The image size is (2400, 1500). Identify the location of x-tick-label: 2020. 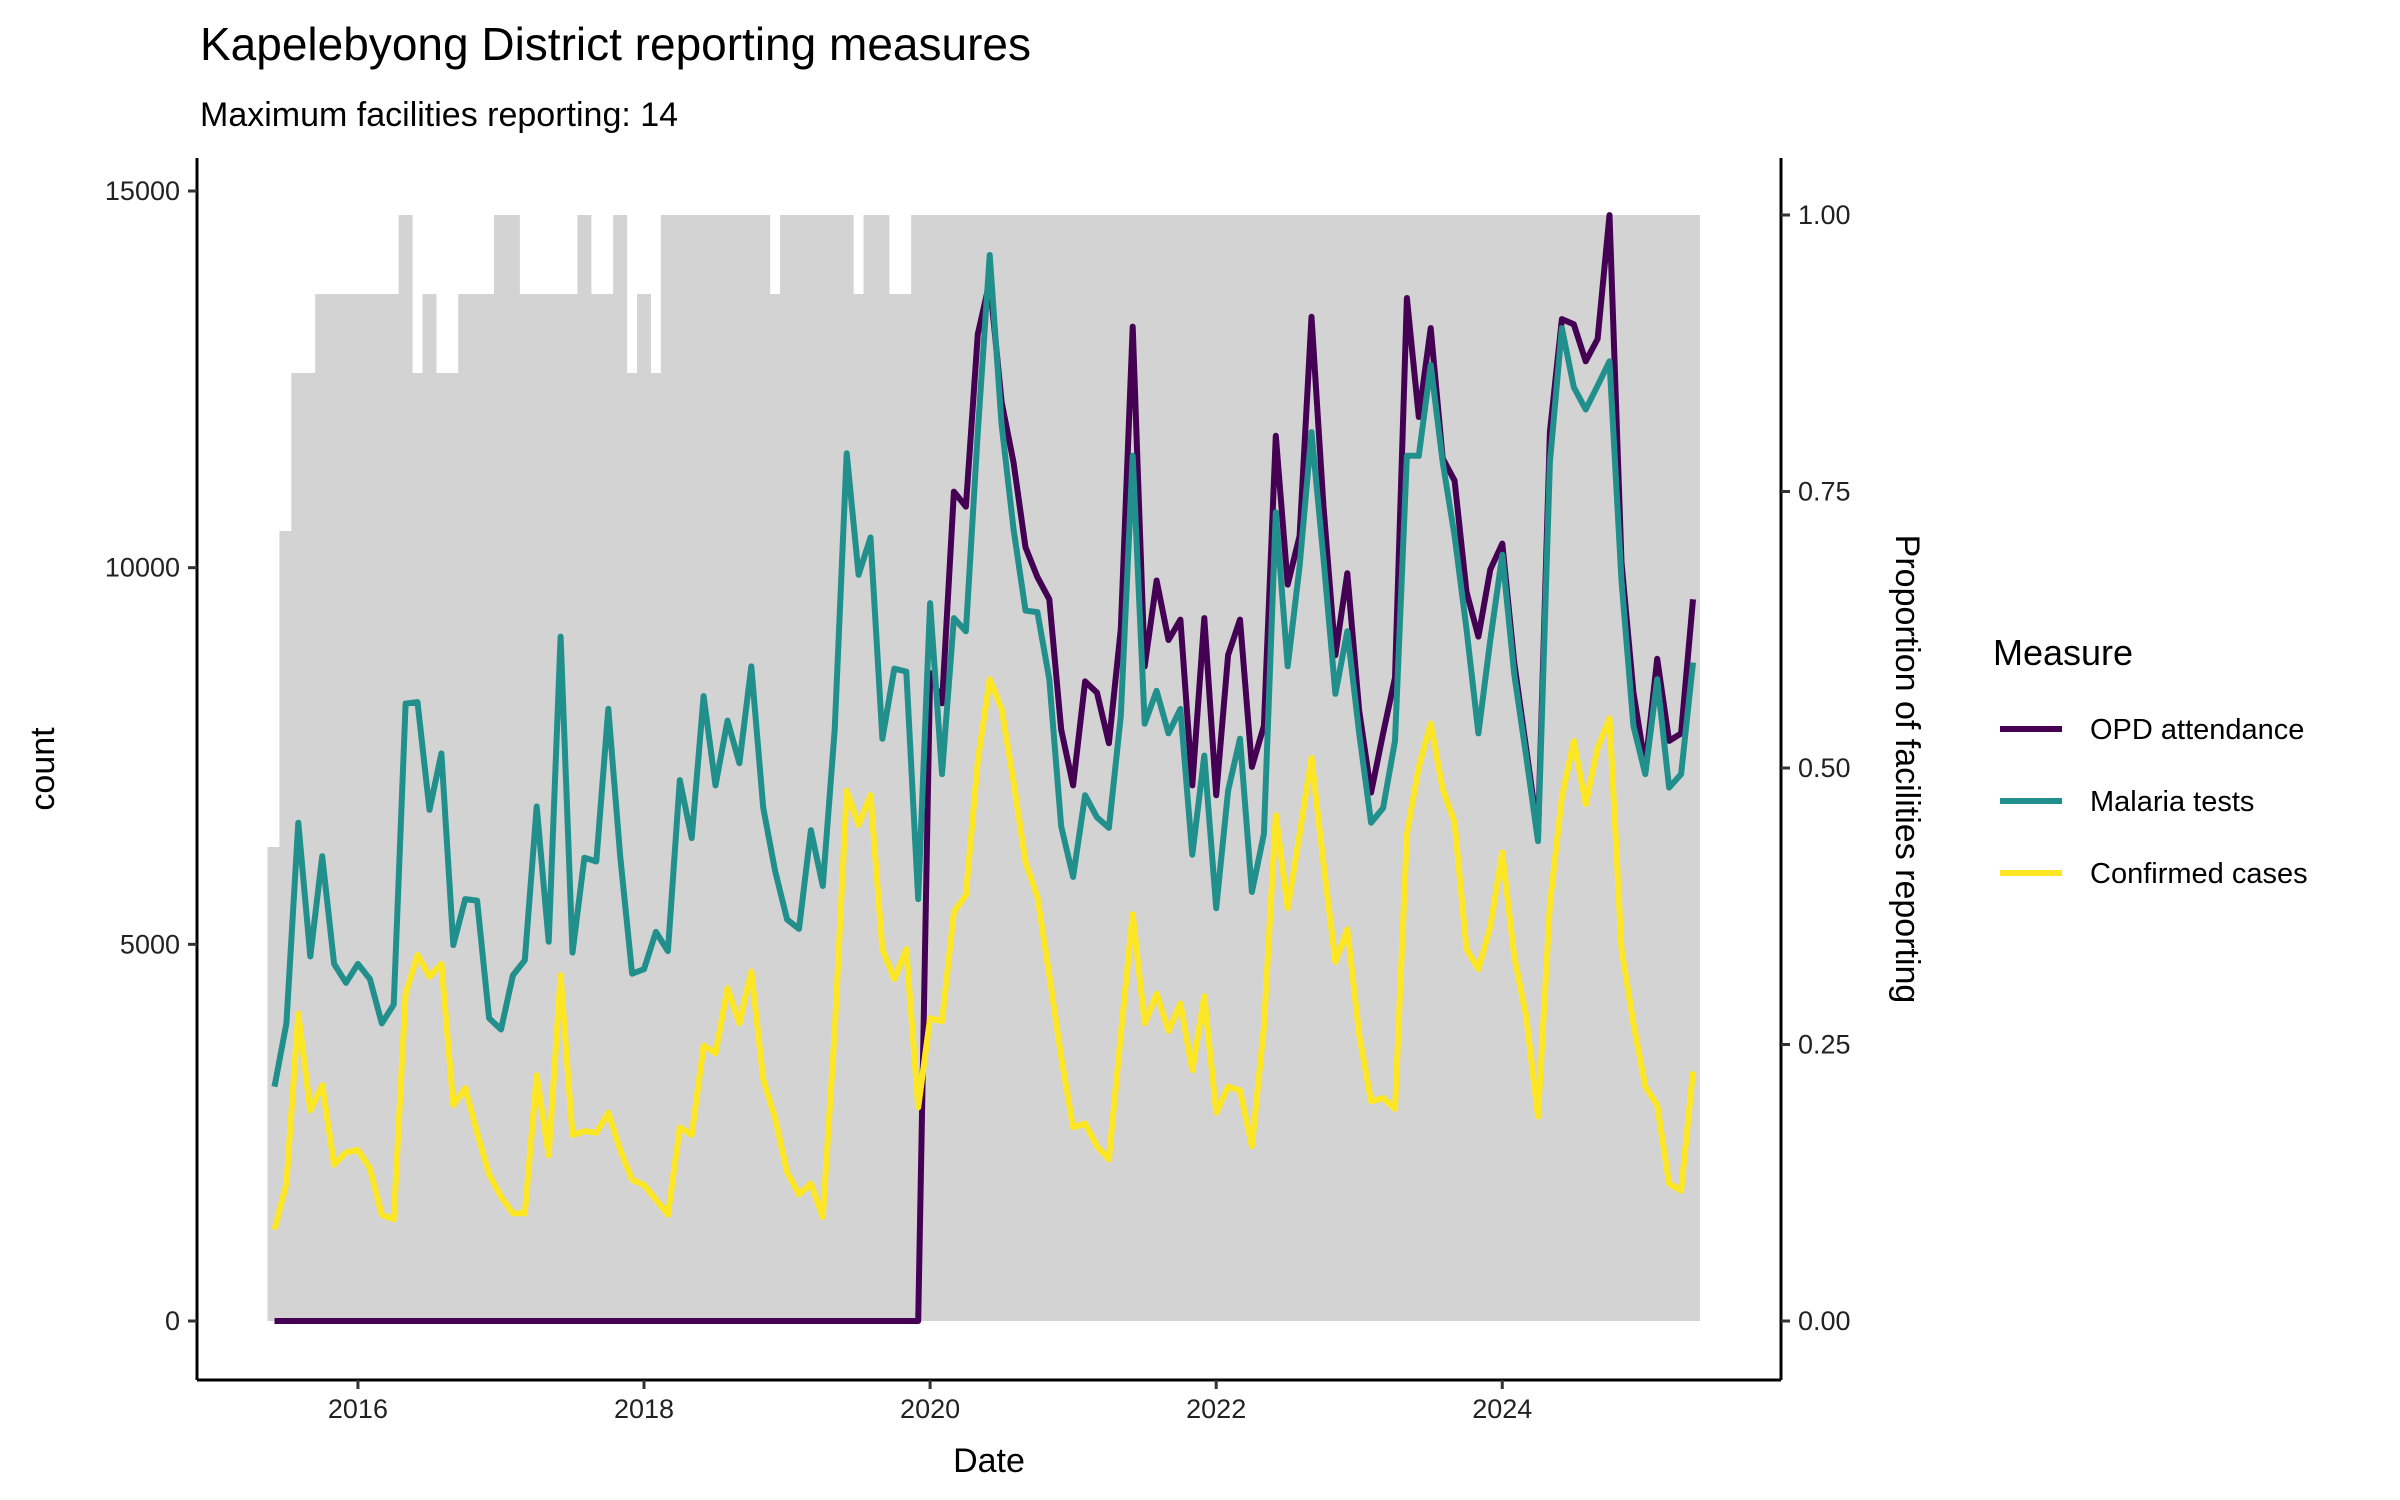
(930, 1409).